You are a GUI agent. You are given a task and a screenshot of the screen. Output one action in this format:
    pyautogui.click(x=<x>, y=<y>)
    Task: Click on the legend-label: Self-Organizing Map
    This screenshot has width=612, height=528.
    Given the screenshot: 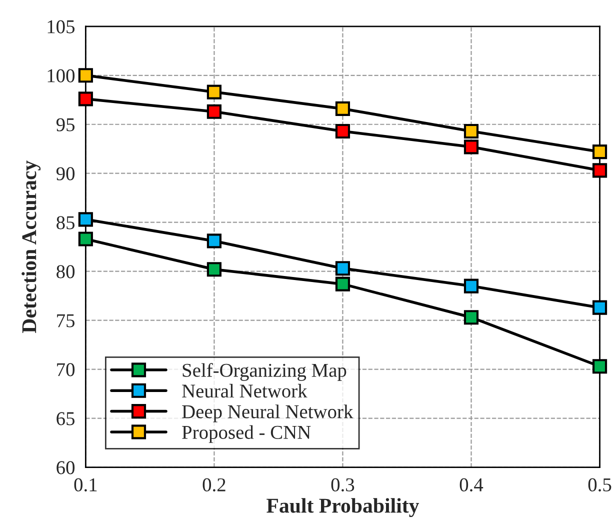 What is the action you would take?
    pyautogui.click(x=264, y=372)
    